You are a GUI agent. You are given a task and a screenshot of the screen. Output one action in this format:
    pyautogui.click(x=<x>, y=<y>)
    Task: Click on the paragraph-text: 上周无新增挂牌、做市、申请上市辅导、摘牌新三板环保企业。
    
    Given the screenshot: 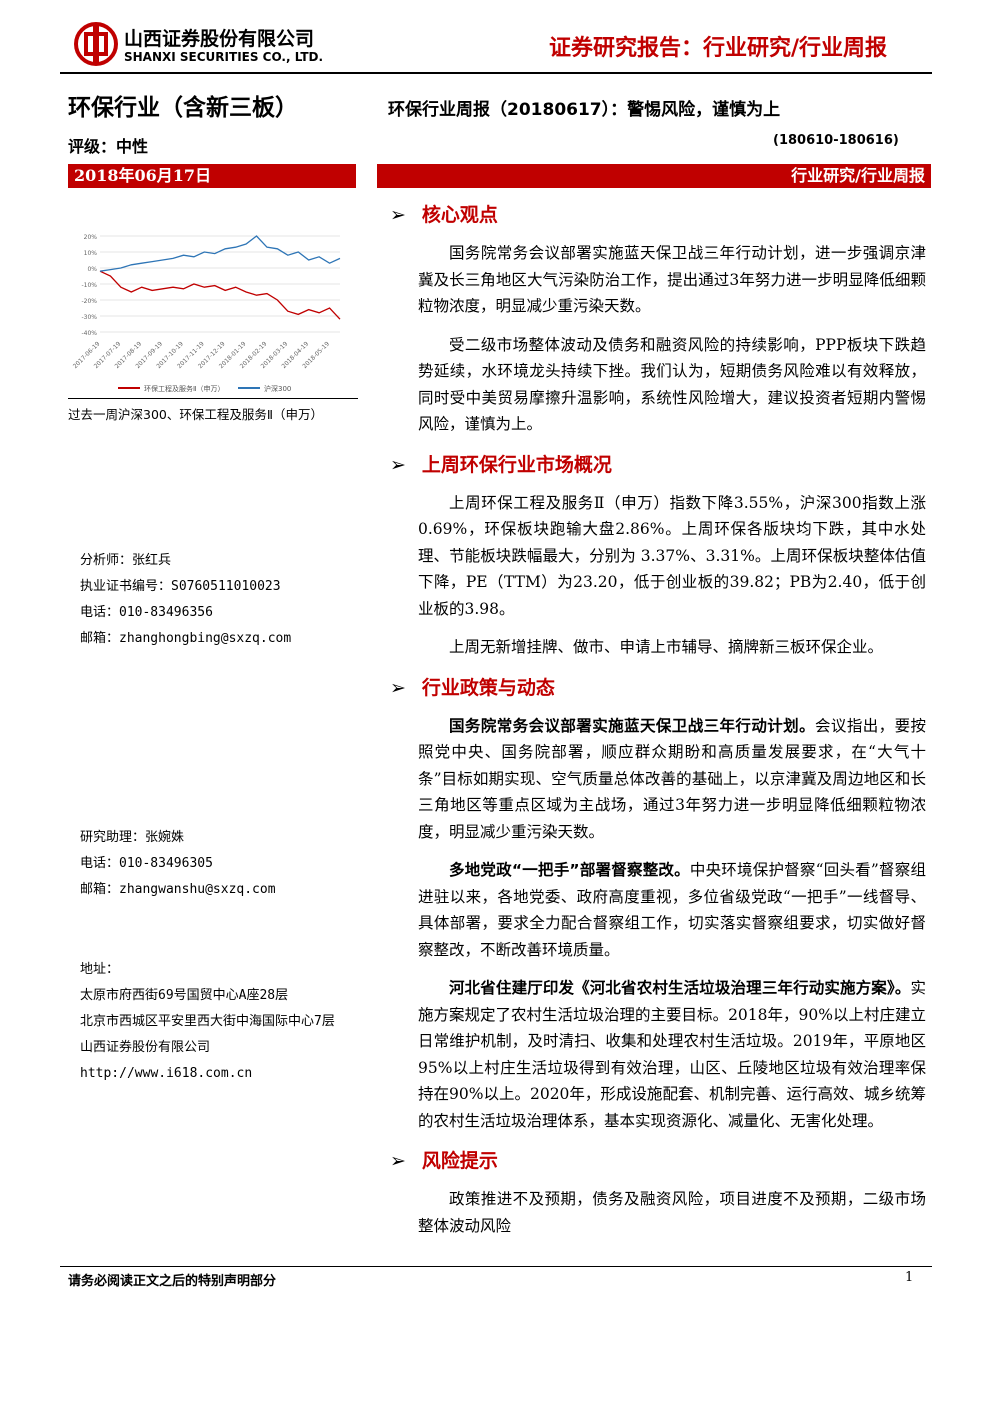 What is the action you would take?
    pyautogui.click(x=666, y=647)
    